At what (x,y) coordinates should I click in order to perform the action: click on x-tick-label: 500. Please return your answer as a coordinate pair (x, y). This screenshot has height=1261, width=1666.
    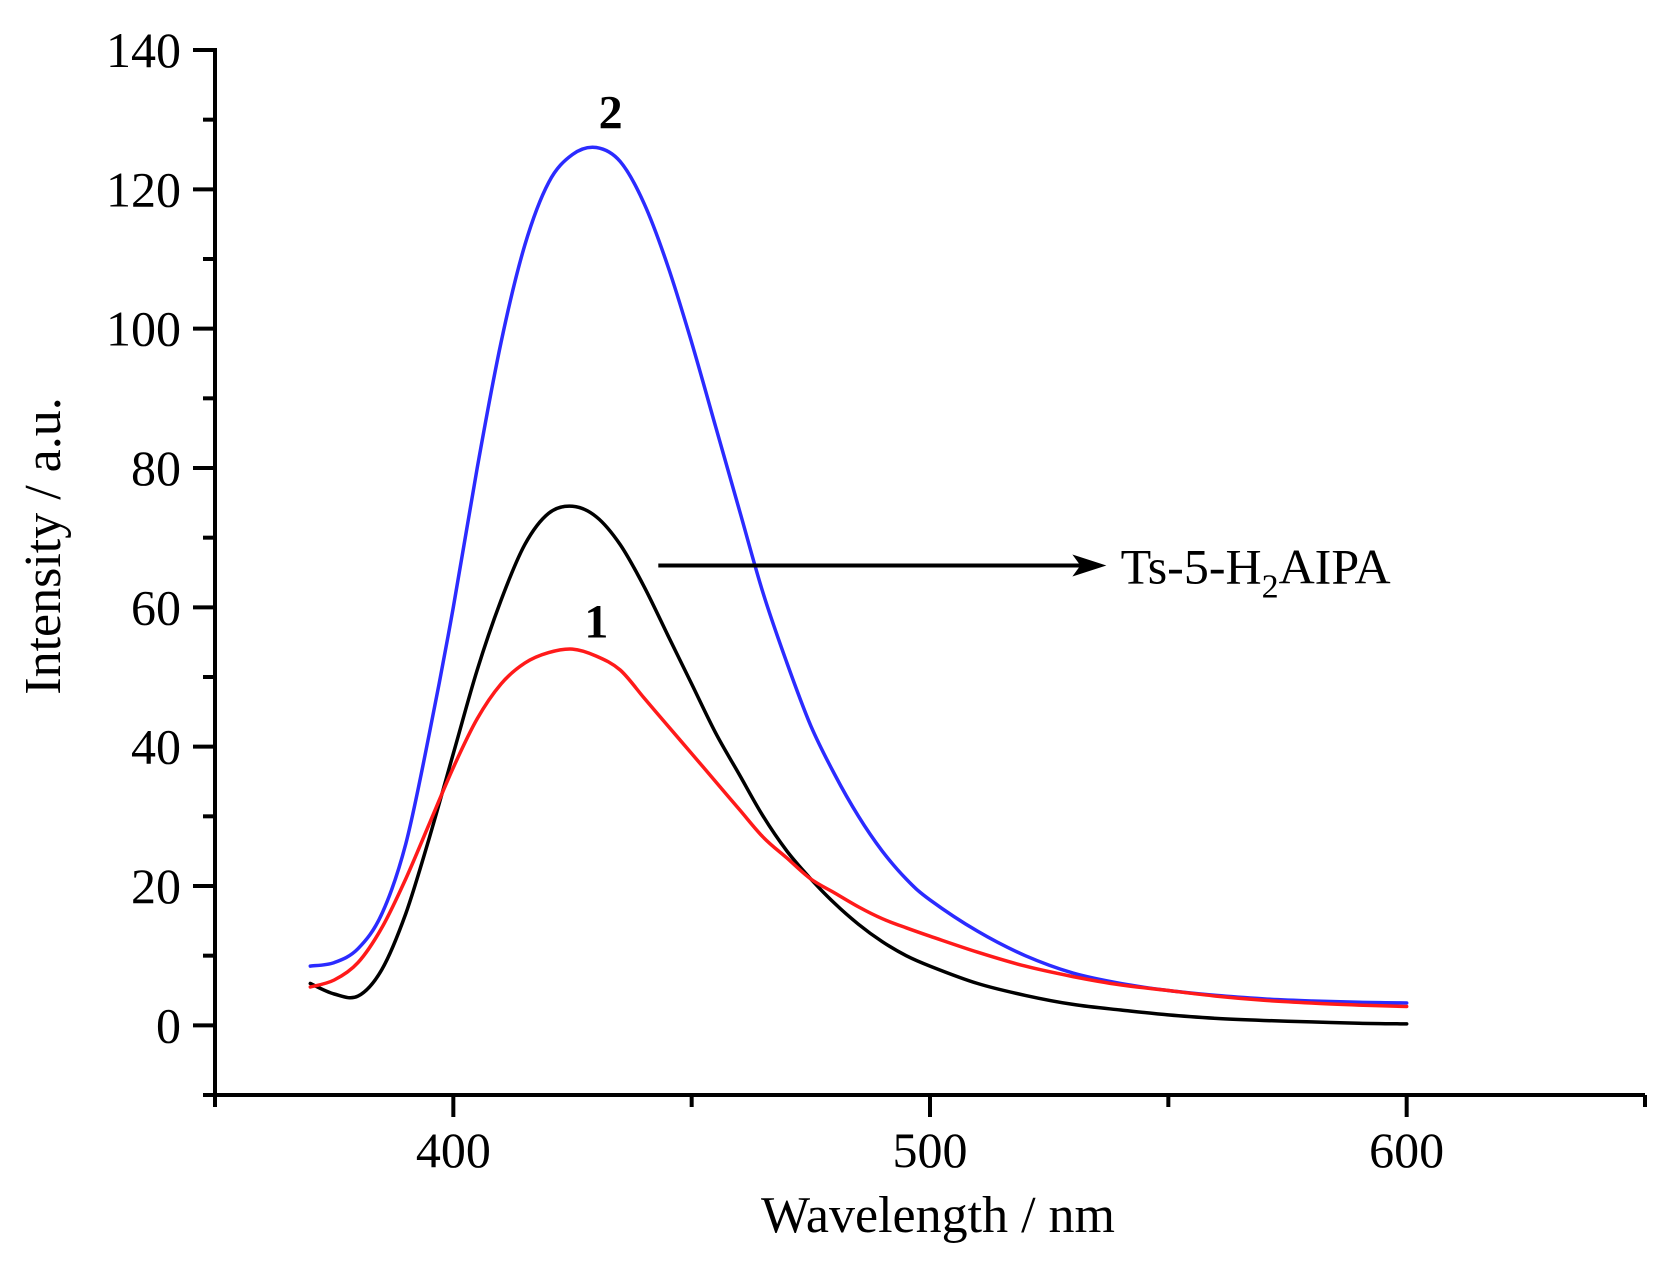
    Looking at the image, I should click on (930, 1150).